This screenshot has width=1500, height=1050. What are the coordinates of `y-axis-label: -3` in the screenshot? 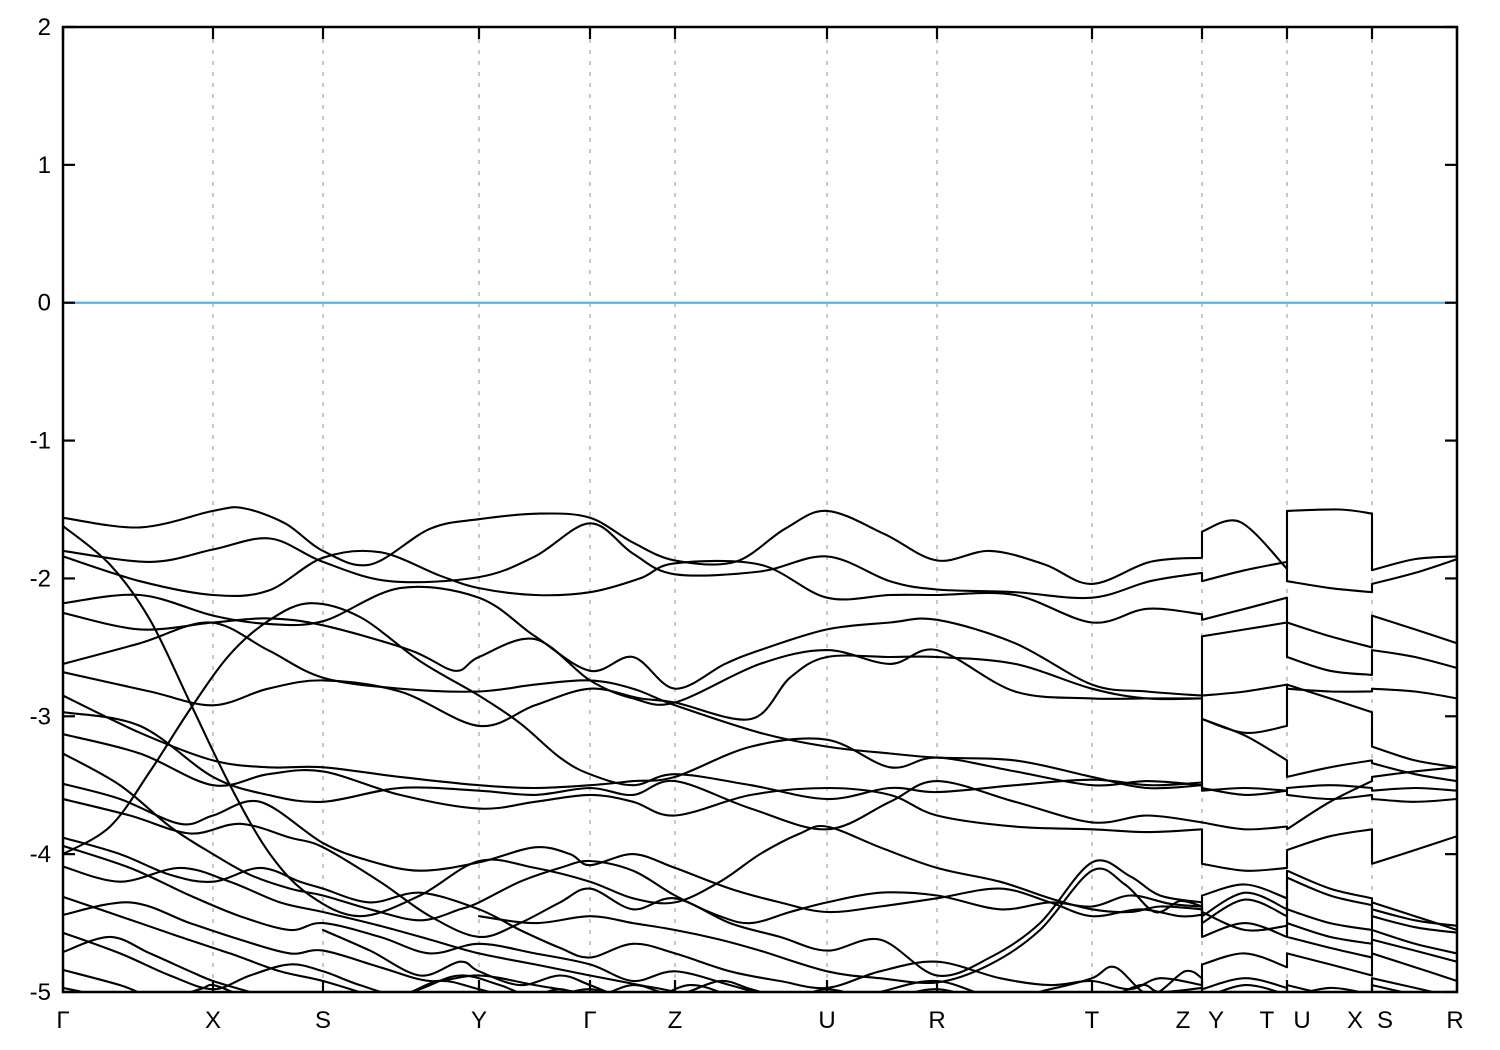 It's located at (40, 716).